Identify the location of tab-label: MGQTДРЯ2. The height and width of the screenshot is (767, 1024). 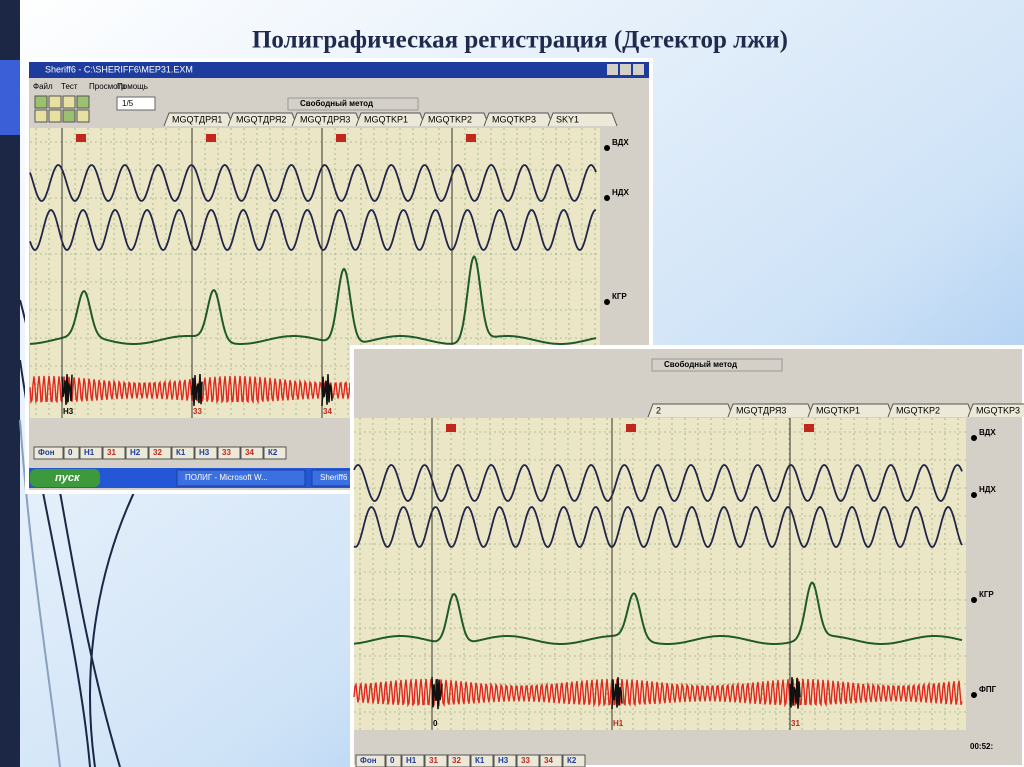
(261, 119).